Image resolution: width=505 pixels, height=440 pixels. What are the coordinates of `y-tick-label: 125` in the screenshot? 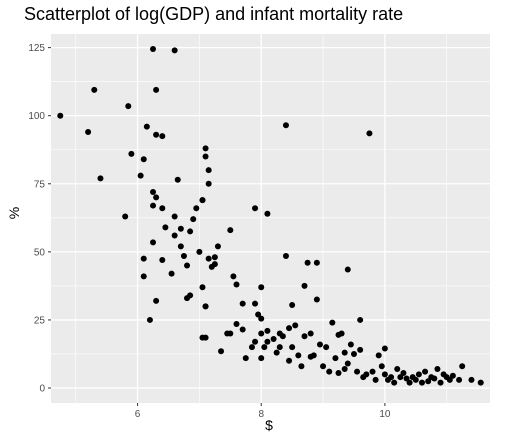 It's located at (36, 48).